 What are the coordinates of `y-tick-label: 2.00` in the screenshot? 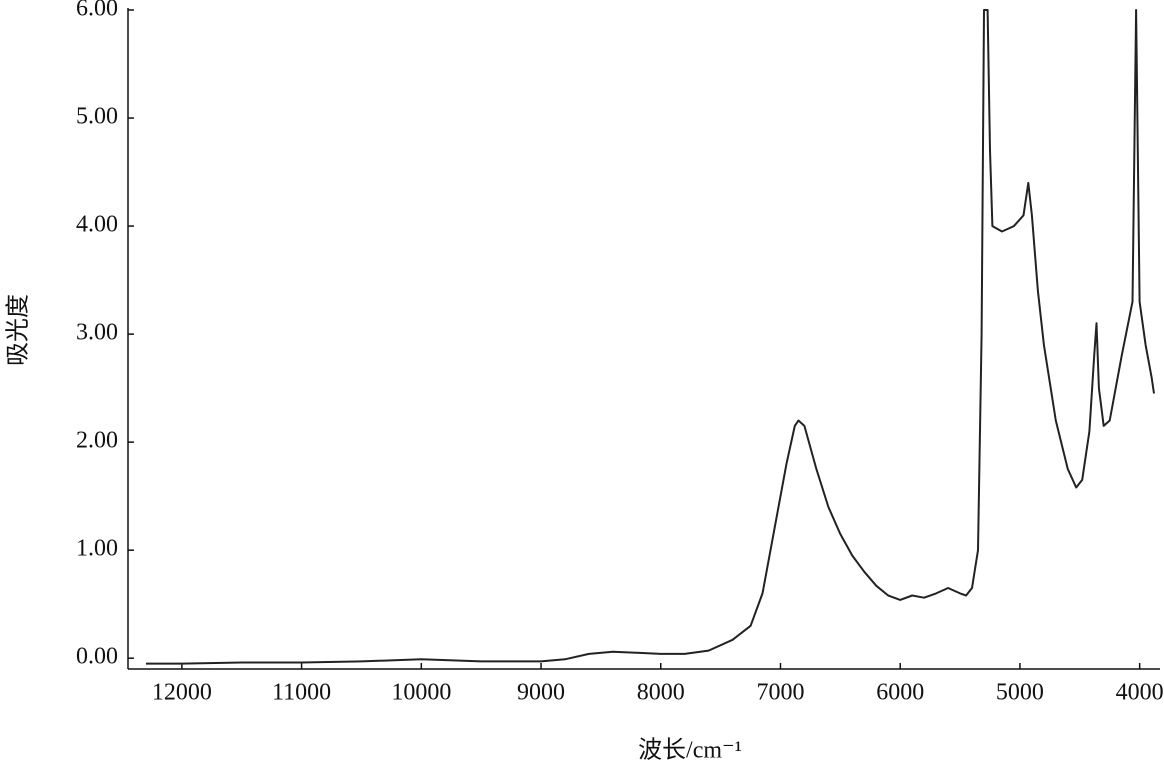 It's located at (97, 441).